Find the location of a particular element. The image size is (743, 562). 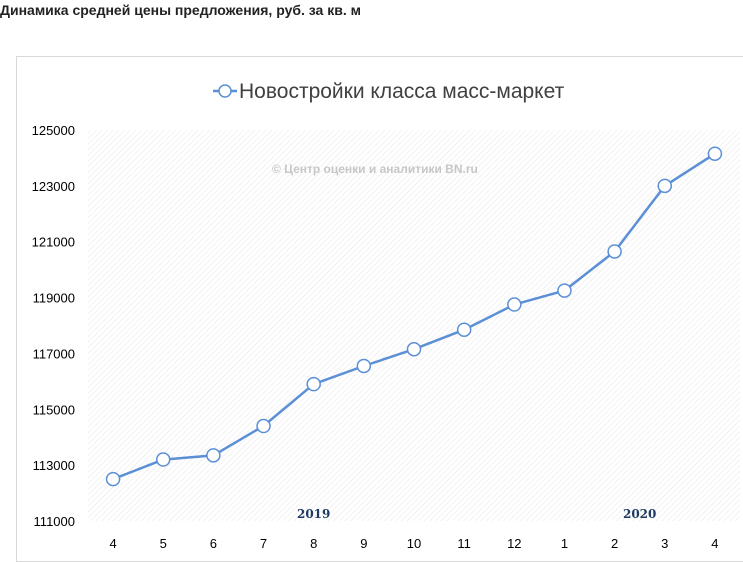

watermark: © Центр оценки и аналитики BN.ru is located at coordinates (375, 169).